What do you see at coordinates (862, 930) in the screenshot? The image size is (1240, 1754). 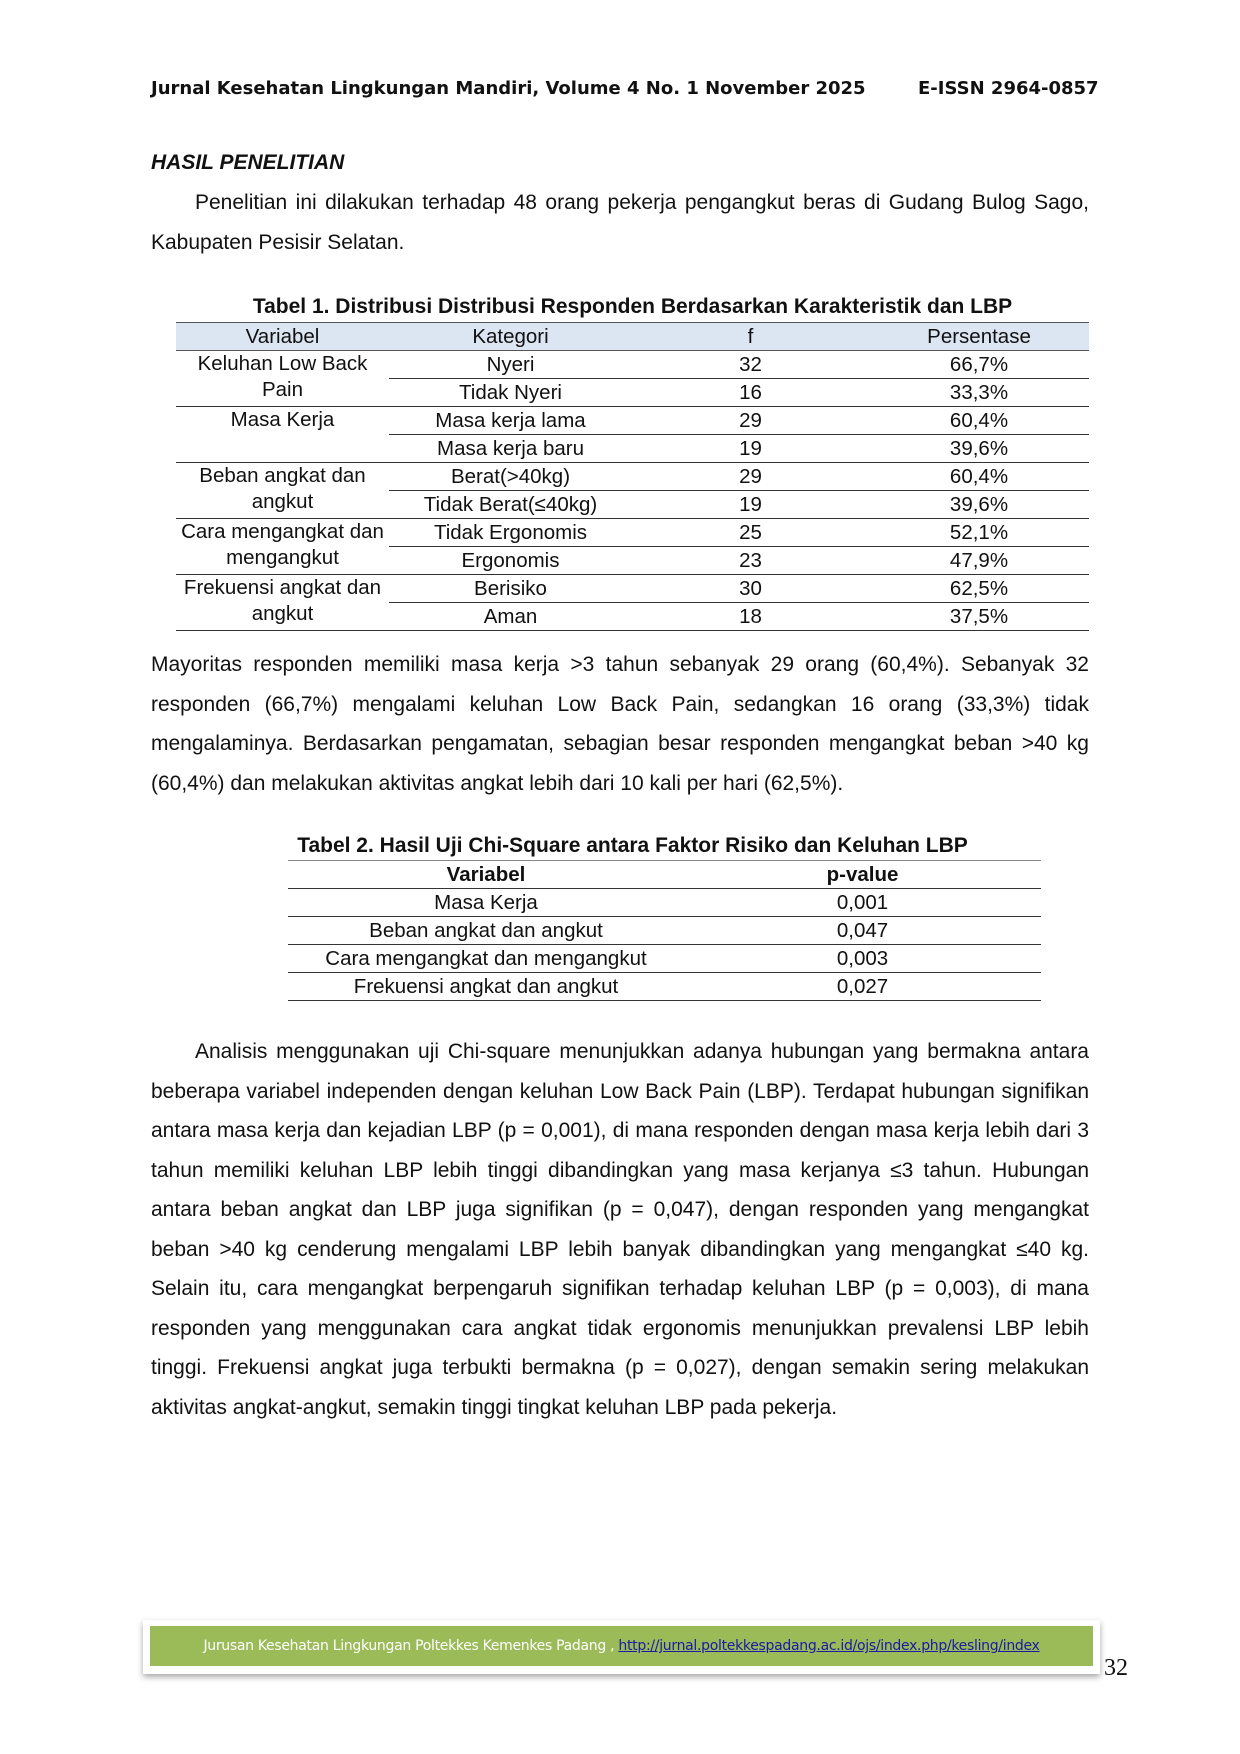 I see `p-value-cell: 0,047` at bounding box center [862, 930].